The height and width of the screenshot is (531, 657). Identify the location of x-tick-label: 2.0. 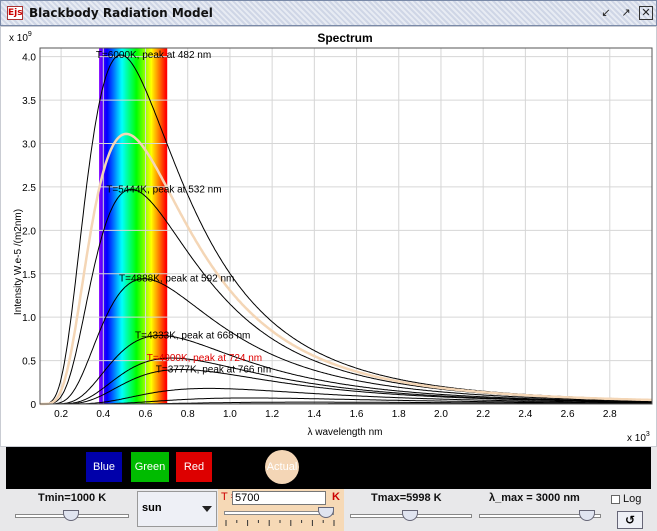
(441, 414).